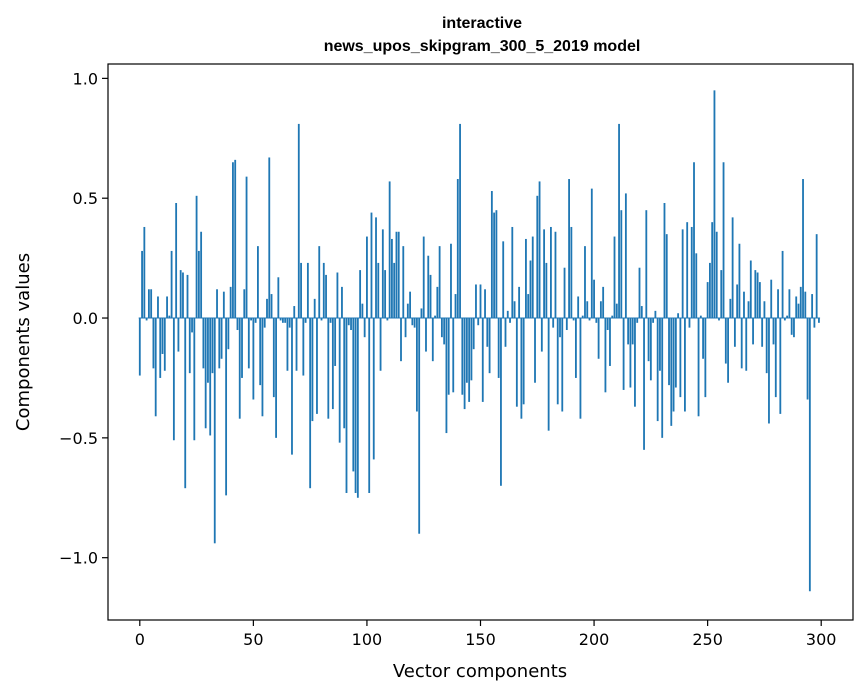 The width and height of the screenshot is (867, 696). What do you see at coordinates (83, 318) in the screenshot?
I see `y-axis: −1.0 −0.5 0.0 0.5 1.0` at bounding box center [83, 318].